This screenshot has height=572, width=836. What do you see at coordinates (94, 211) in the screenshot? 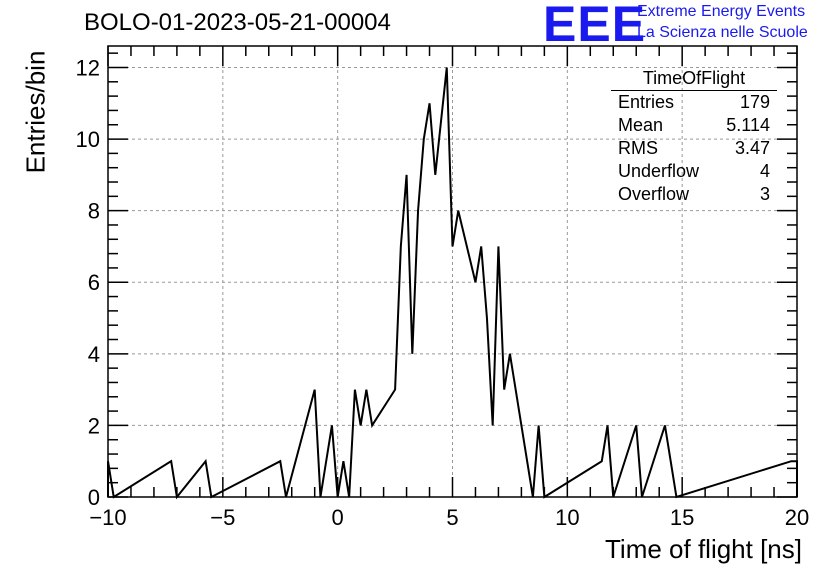
I see `y-tick-label: 8` at bounding box center [94, 211].